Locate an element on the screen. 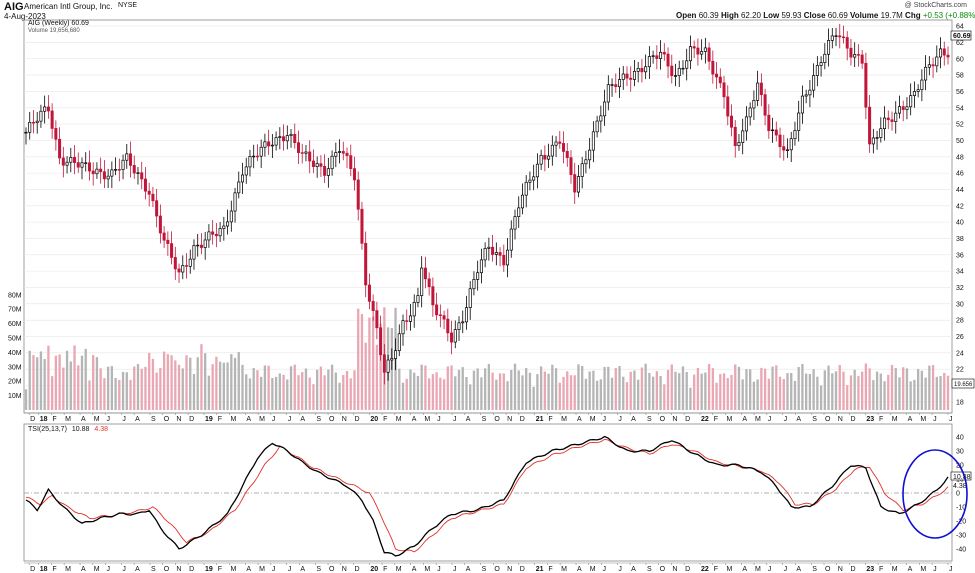 This screenshot has width=975, height=573. time-tick-label: 22 is located at coordinates (705, 569).